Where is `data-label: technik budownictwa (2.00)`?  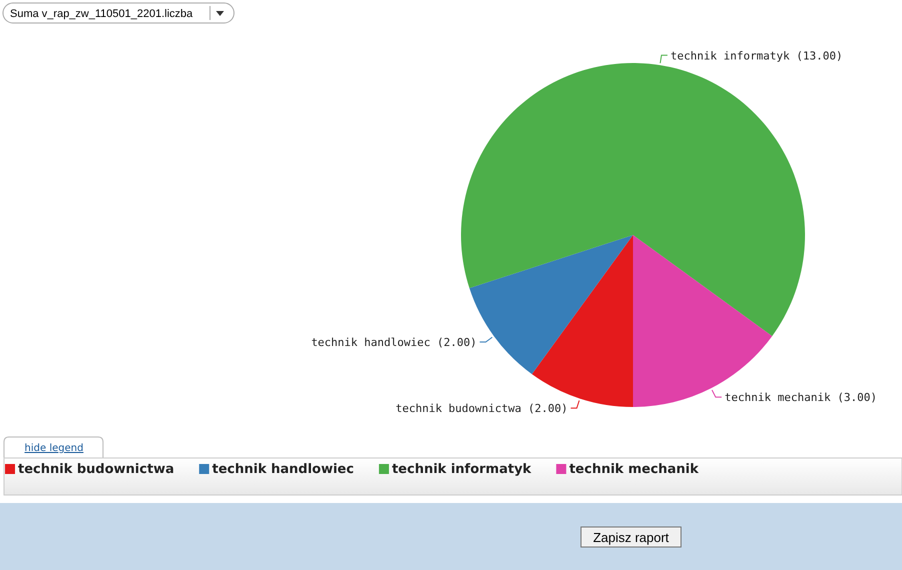 data-label: technik budownictwa (2.00) is located at coordinates (482, 409).